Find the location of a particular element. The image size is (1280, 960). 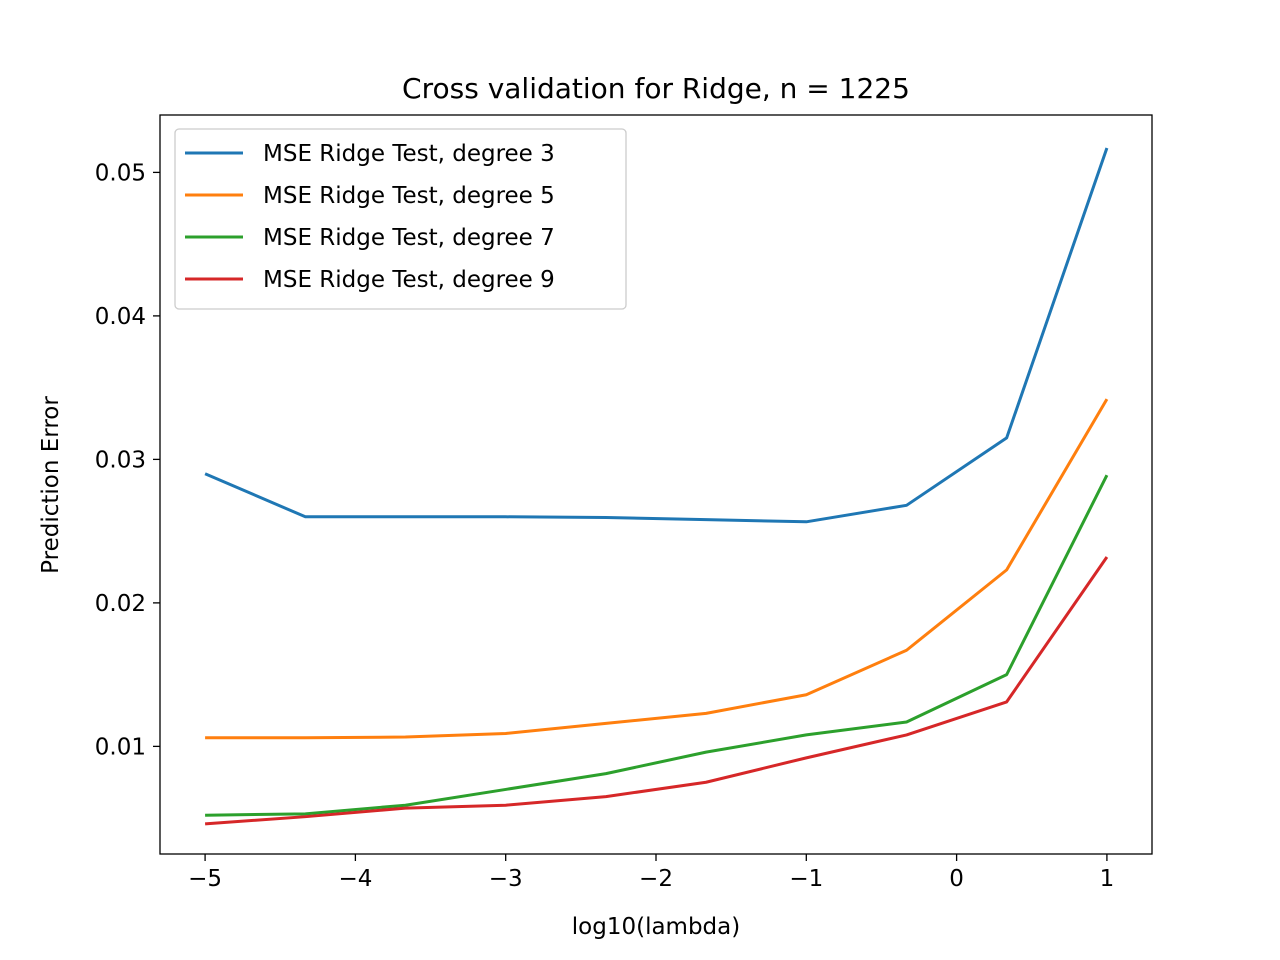

legend-box is located at coordinates (400, 219).